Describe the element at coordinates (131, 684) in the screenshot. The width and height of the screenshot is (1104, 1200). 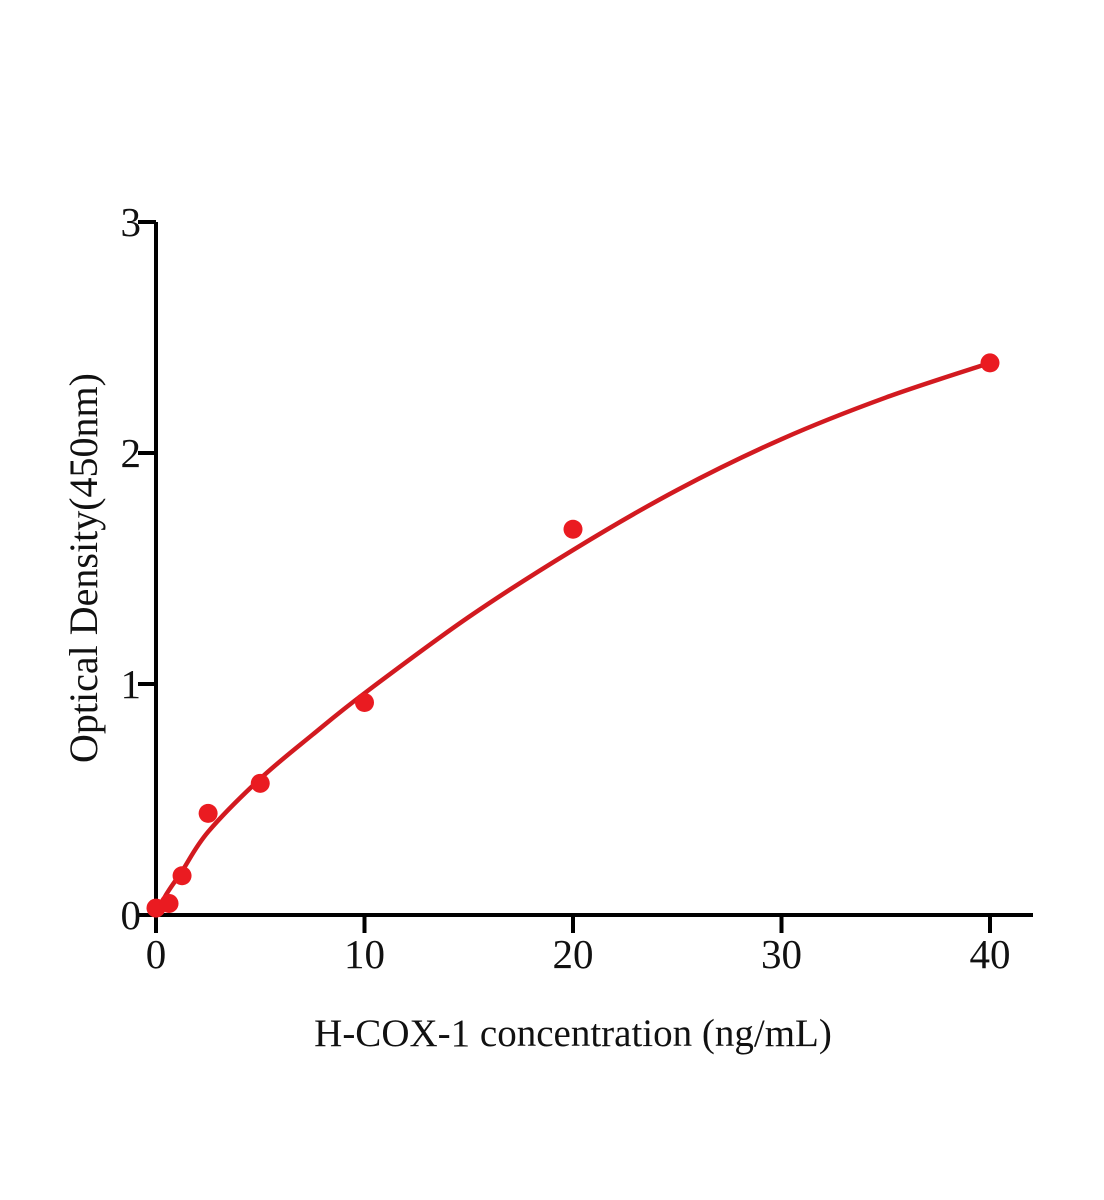
I see `y-tick-label: 1` at that location.